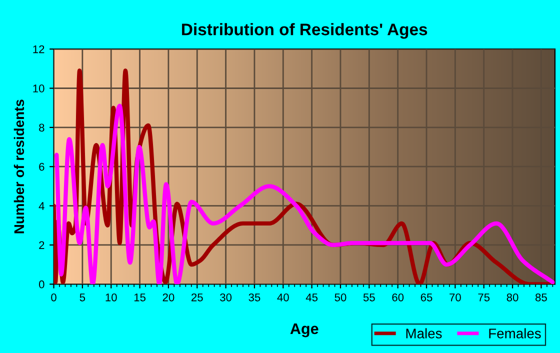 This screenshot has height=353, width=560. Describe the element at coordinates (83, 298) in the screenshot. I see `x-tick-label: 5` at that location.